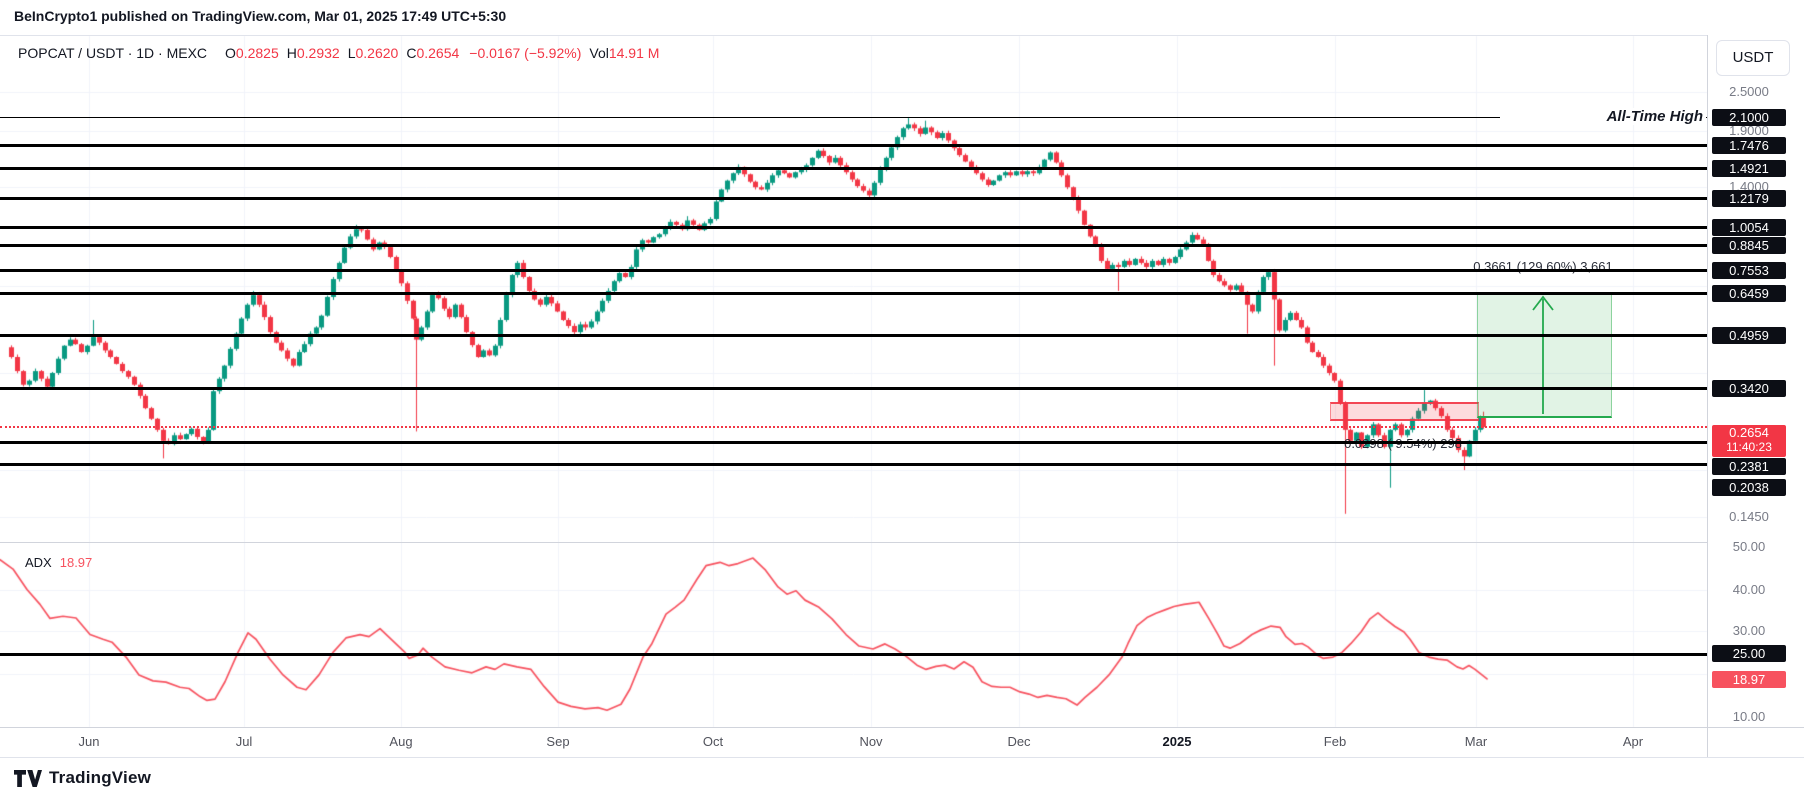 This screenshot has width=1804, height=803. Describe the element at coordinates (244, 741) in the screenshot. I see `time-label-Jul: Jul` at that location.